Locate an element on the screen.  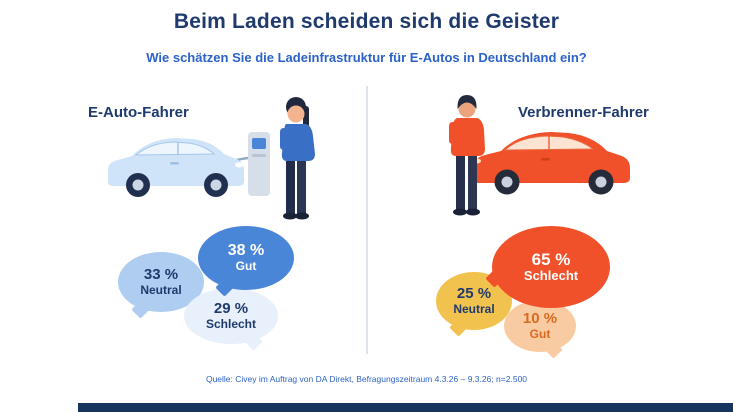
page-title: Beim Laden scheiden sich die Geister is located at coordinates (366, 21).